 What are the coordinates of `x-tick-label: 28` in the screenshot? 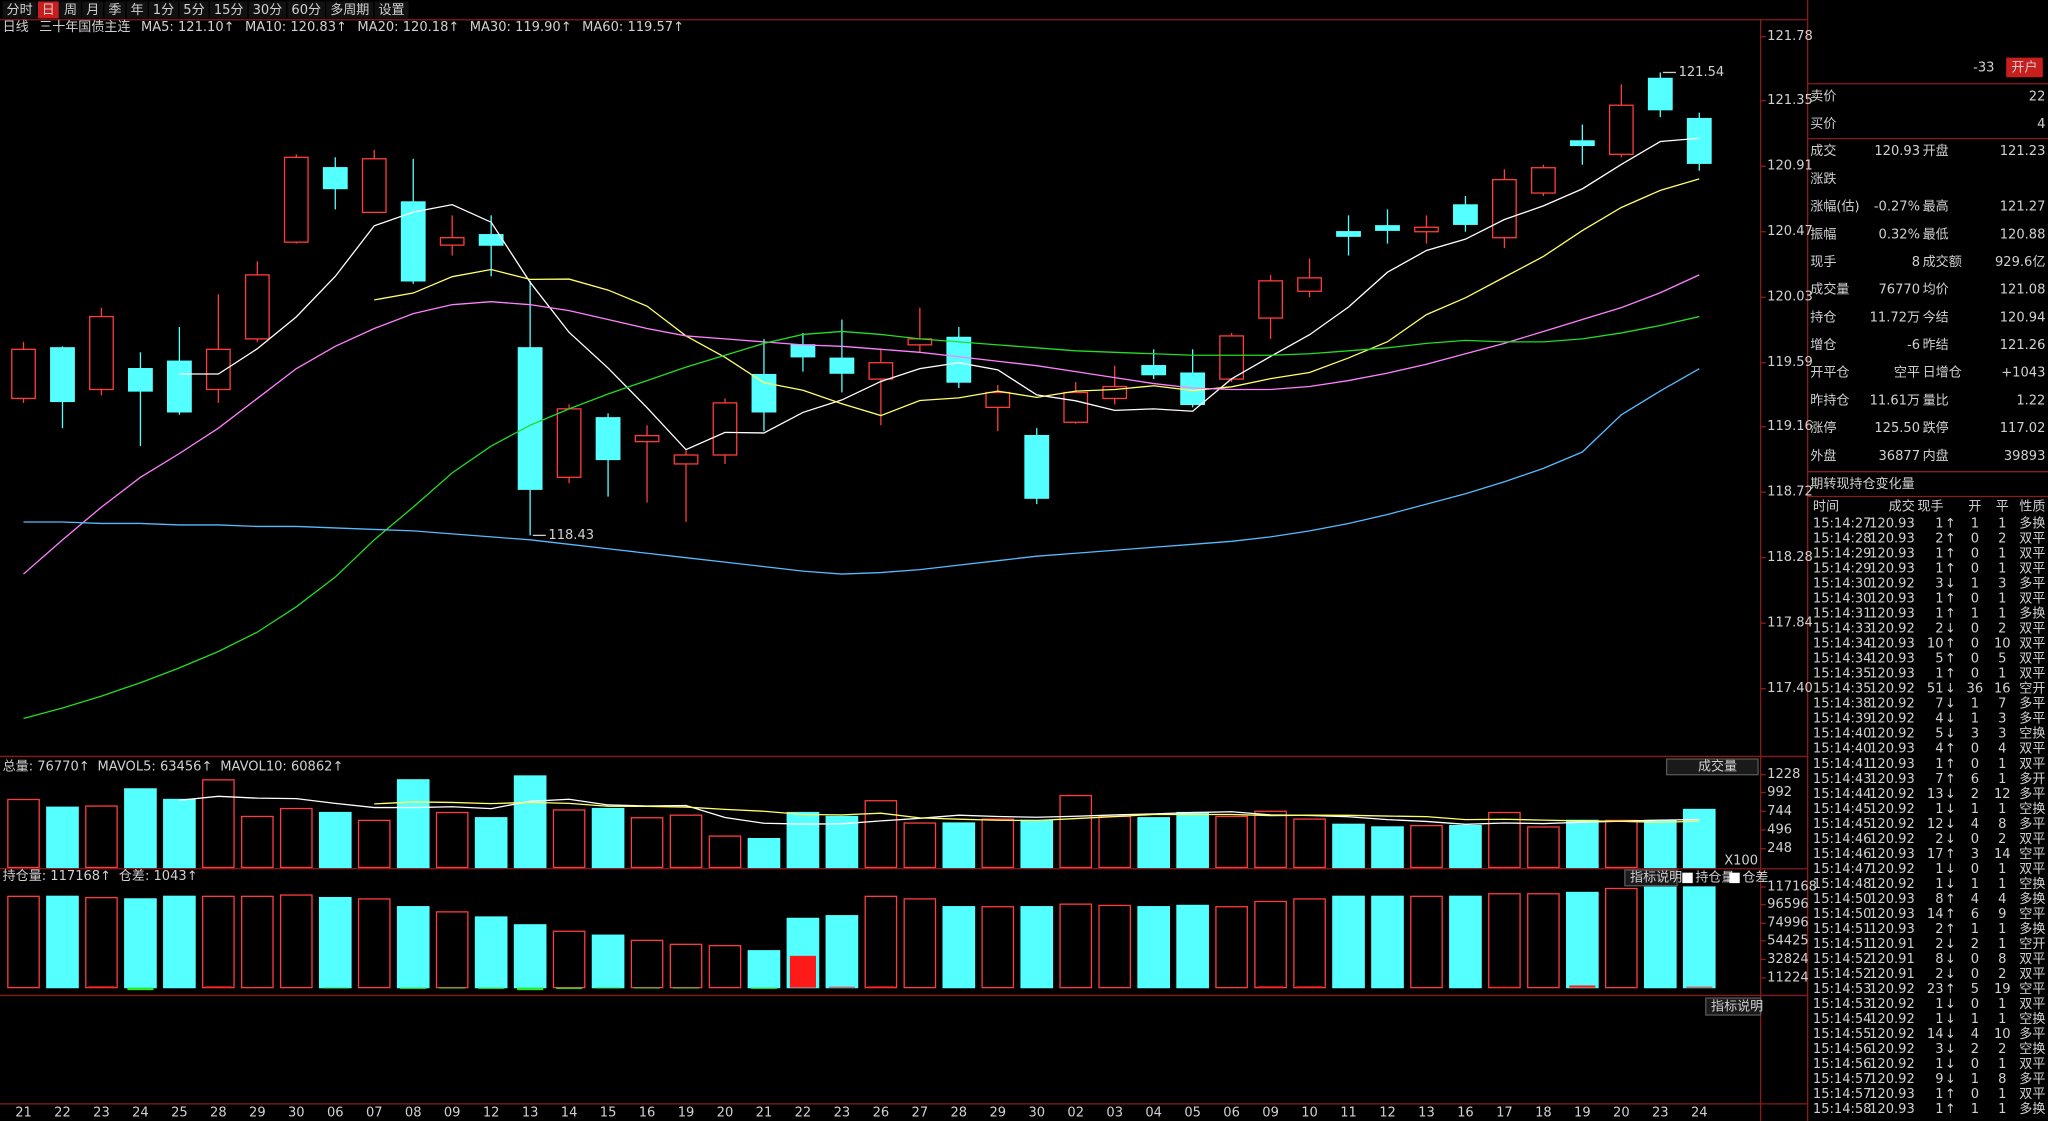 It's located at (959, 1112).